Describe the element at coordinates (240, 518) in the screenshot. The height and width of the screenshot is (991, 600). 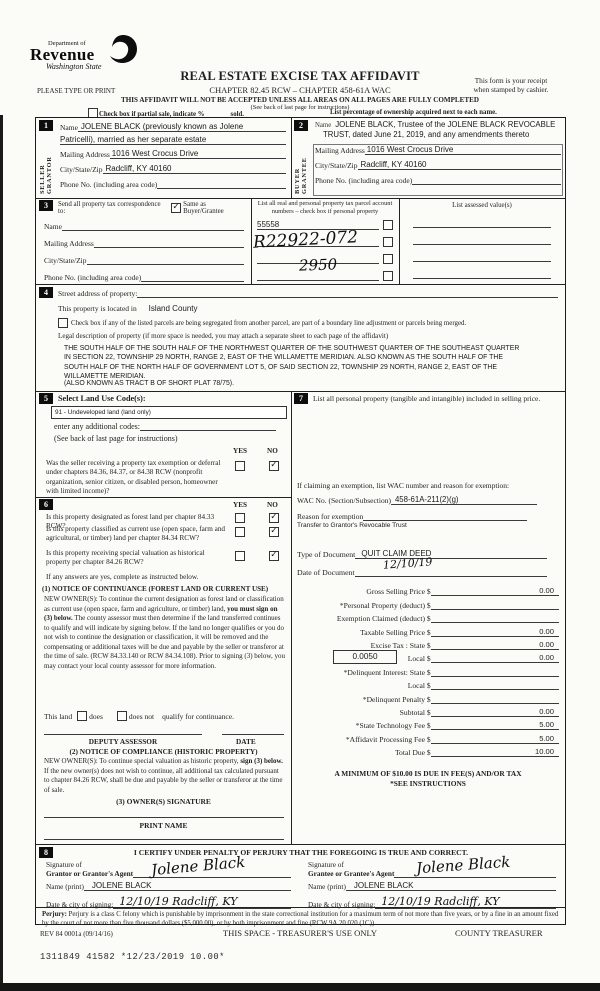
I see `forest-yes-checkbox` at that location.